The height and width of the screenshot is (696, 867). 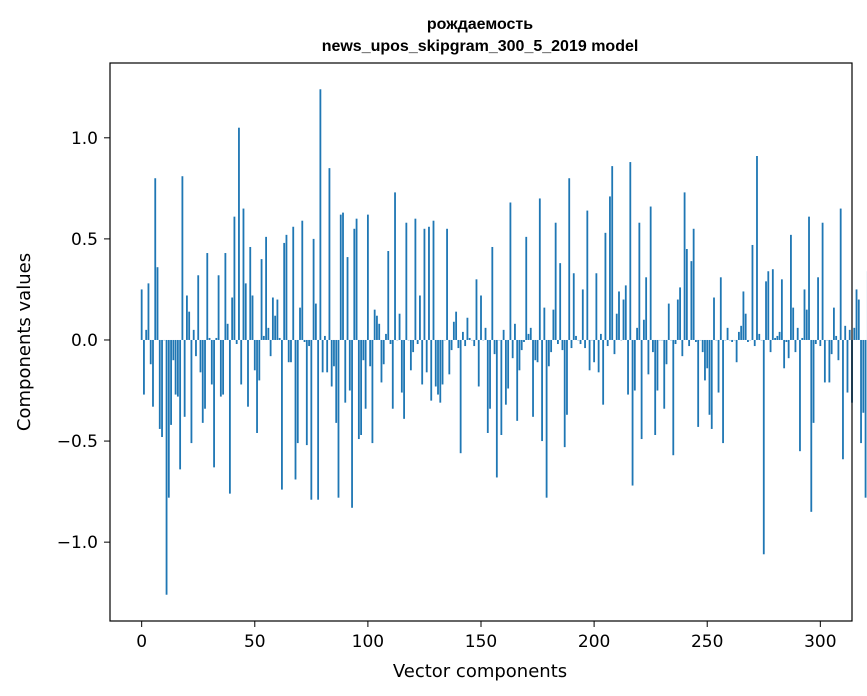 What do you see at coordinates (84, 139) in the screenshot?
I see `y-tick-label: 1.0` at bounding box center [84, 139].